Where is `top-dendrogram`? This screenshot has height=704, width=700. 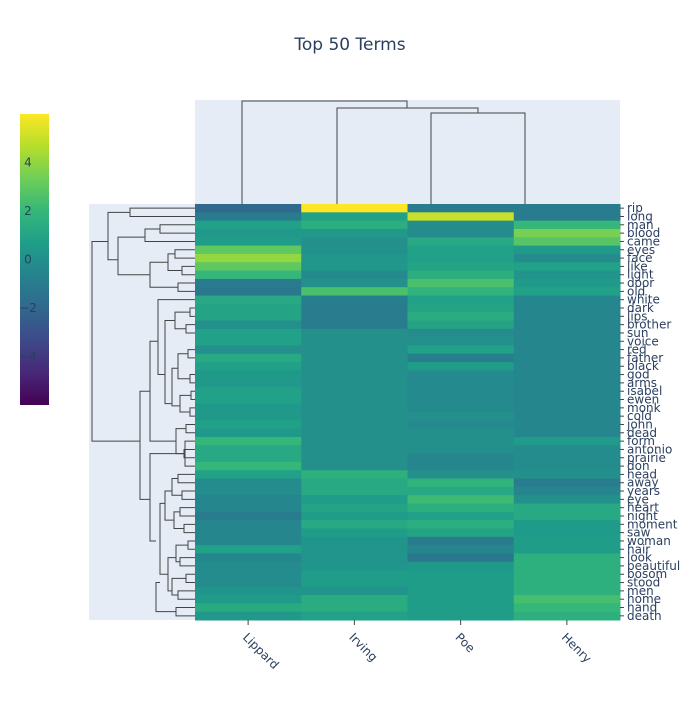 top-dendrogram is located at coordinates (383, 152).